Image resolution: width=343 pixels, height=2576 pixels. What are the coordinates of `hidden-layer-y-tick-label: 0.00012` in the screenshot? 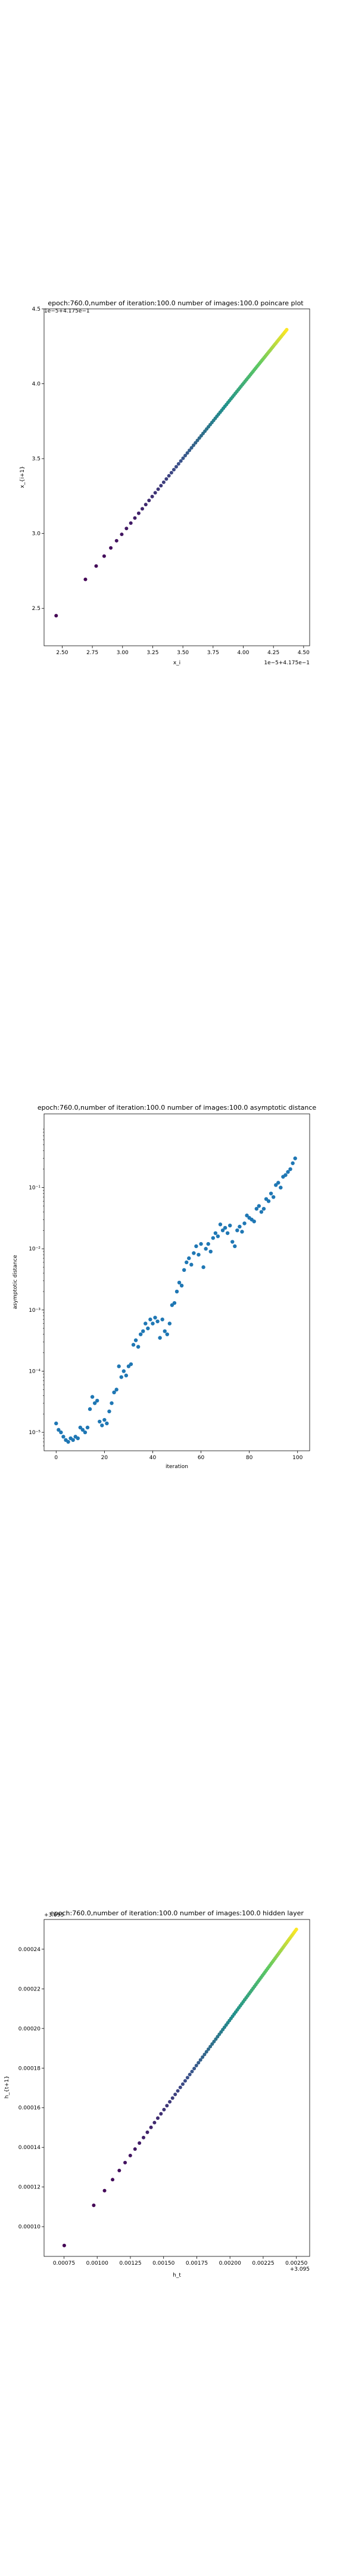 It's located at (29, 2188).